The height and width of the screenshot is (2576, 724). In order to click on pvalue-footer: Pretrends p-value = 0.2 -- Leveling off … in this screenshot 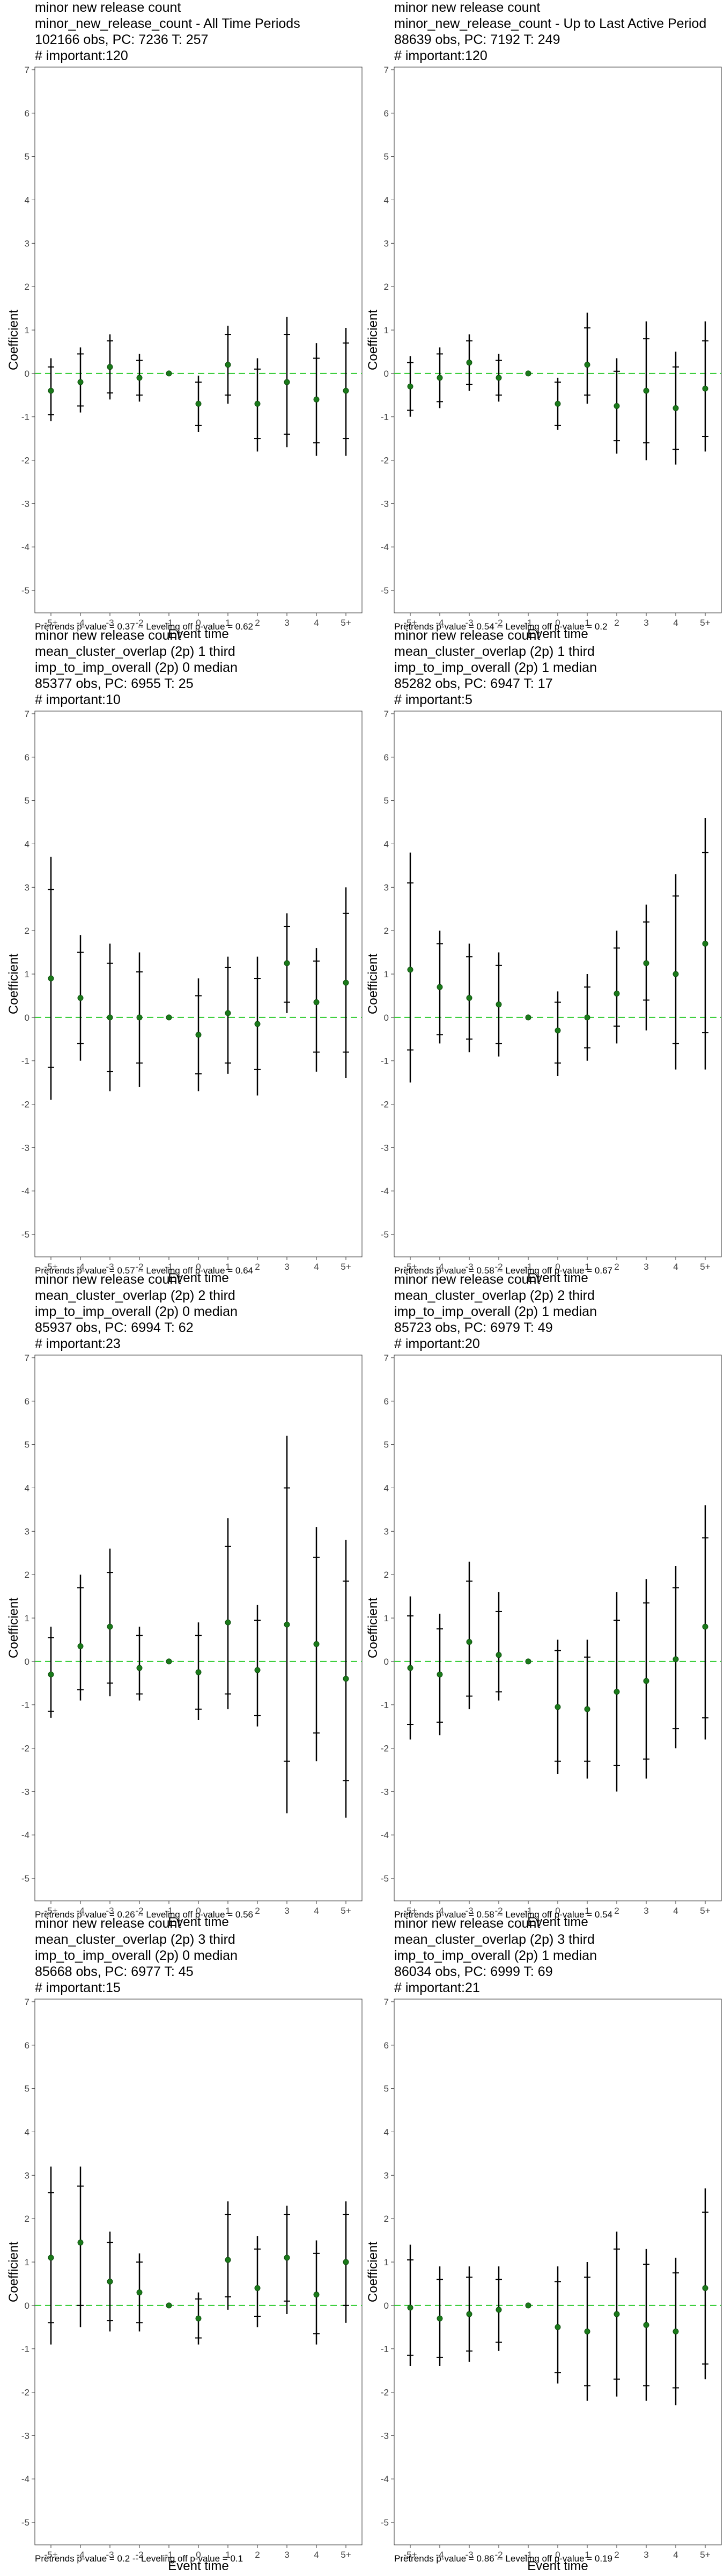, I will do `click(139, 2558)`.